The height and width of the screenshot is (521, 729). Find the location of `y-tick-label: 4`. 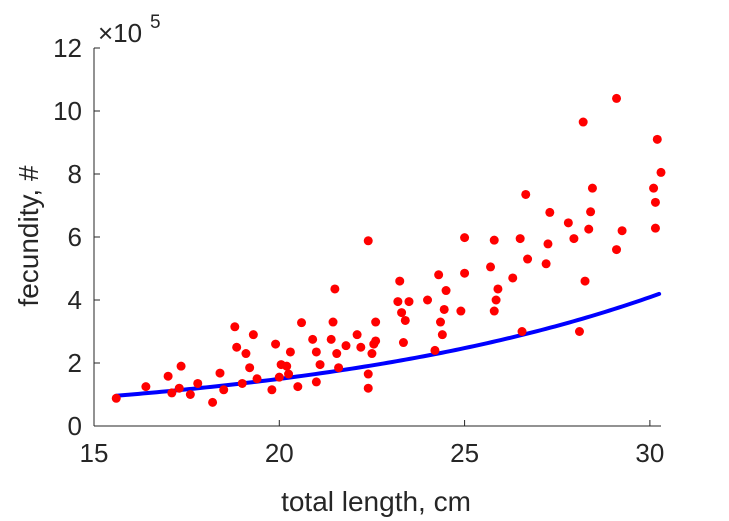

y-tick-label: 4 is located at coordinates (75, 300).